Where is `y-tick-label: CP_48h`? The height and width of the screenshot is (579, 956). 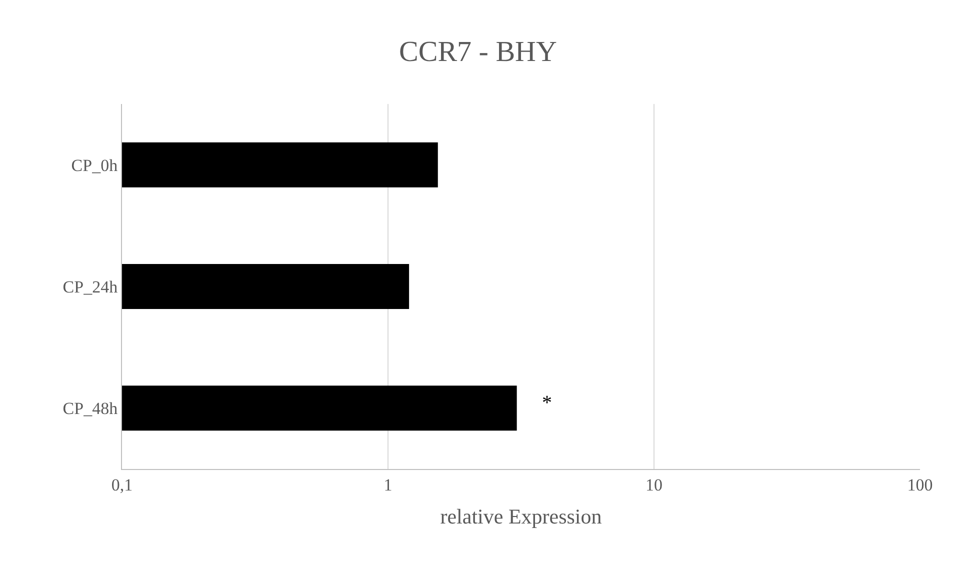
y-tick-label: CP_48h is located at coordinates (90, 408).